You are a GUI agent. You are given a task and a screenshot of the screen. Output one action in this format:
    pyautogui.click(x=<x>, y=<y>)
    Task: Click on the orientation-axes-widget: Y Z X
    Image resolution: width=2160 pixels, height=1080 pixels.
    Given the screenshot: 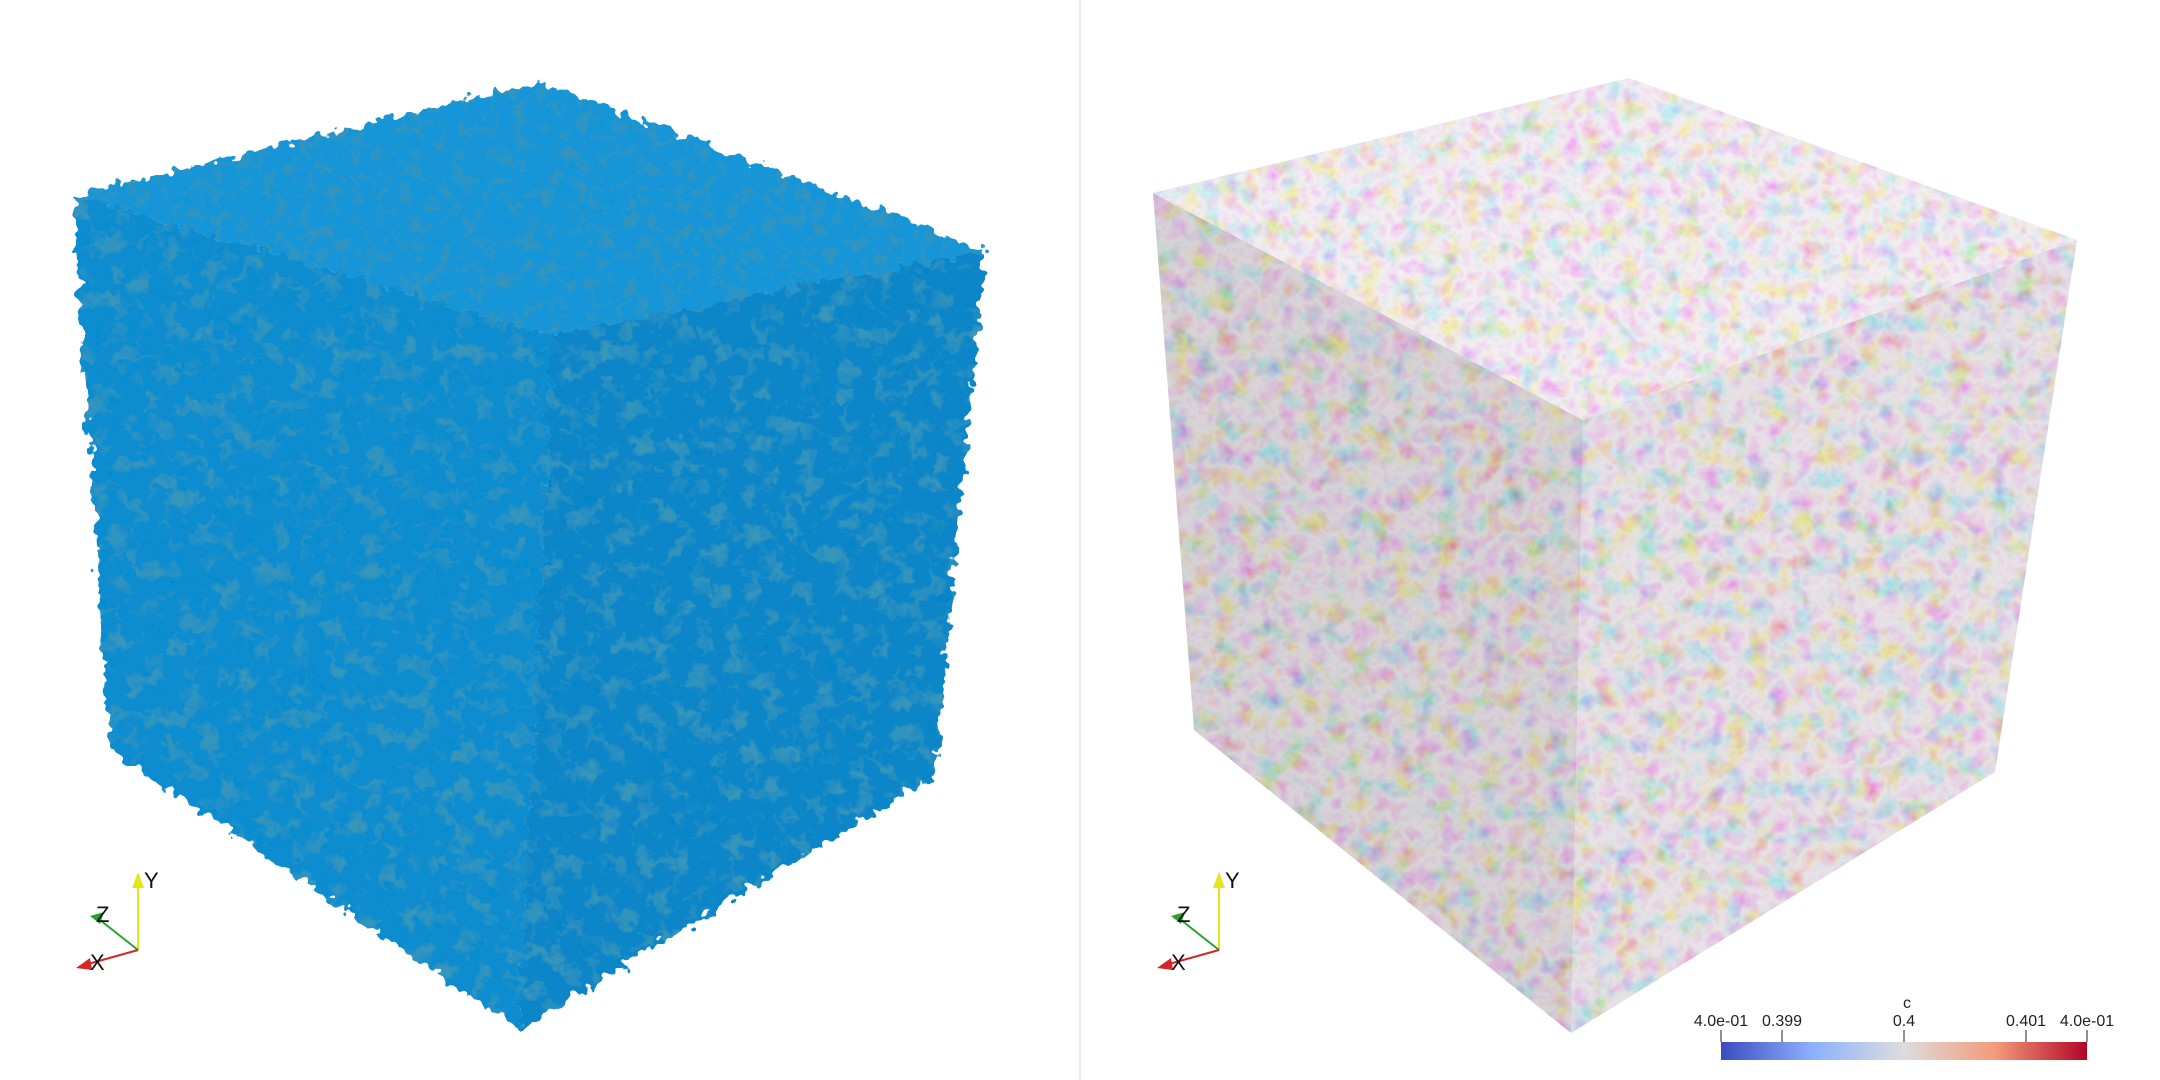 What is the action you would take?
    pyautogui.click(x=117, y=921)
    